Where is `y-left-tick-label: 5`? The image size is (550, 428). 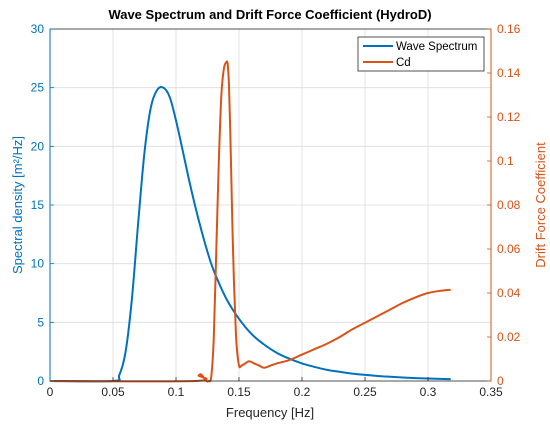 y-left-tick-label: 5 is located at coordinates (40, 322).